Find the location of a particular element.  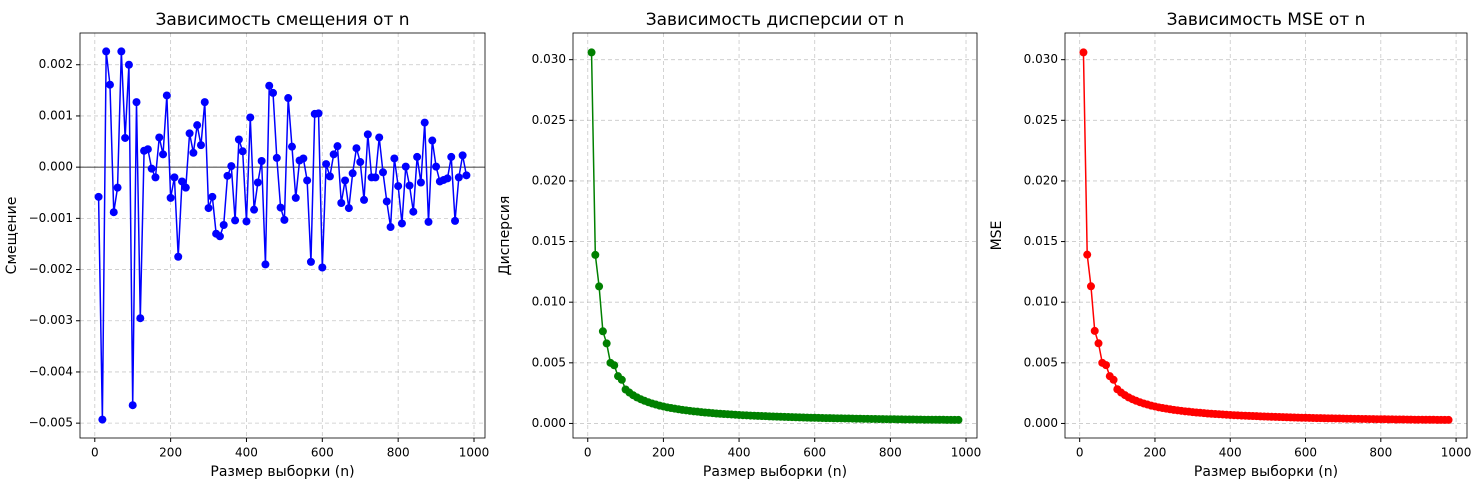

x-tick-label: 400 is located at coordinates (246, 453).